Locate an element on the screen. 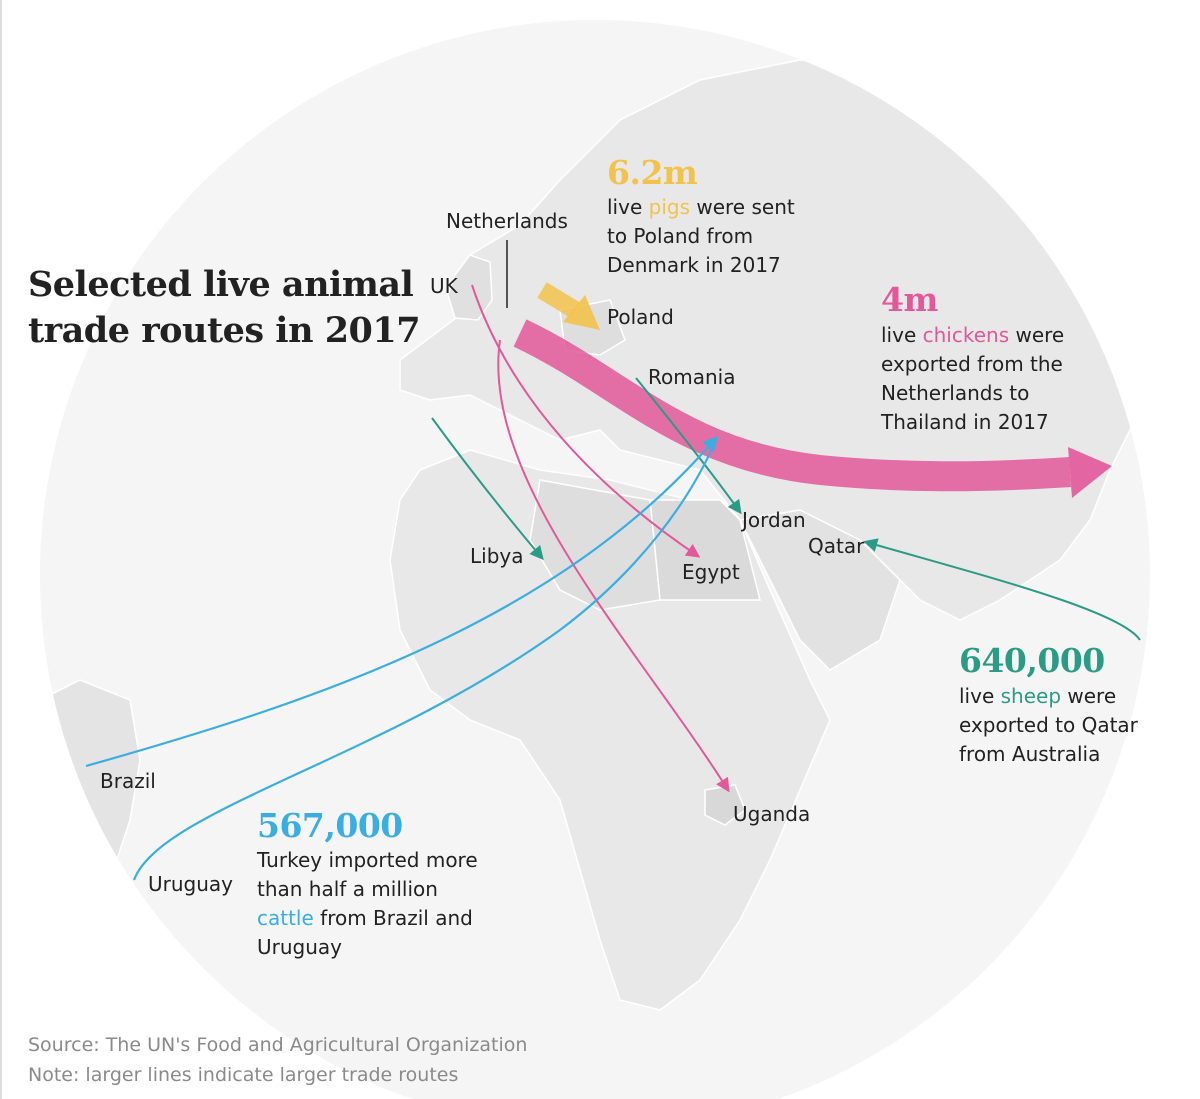 Image resolution: width=1200 pixels, height=1099 pixels. chickens-pre: live is located at coordinates (902, 335).